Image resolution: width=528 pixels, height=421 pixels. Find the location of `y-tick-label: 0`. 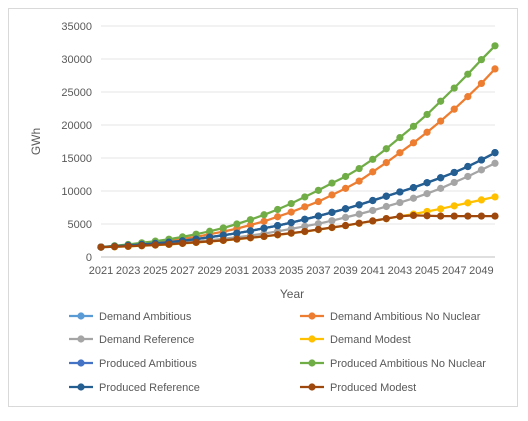

y-tick-label: 0 is located at coordinates (89, 258).